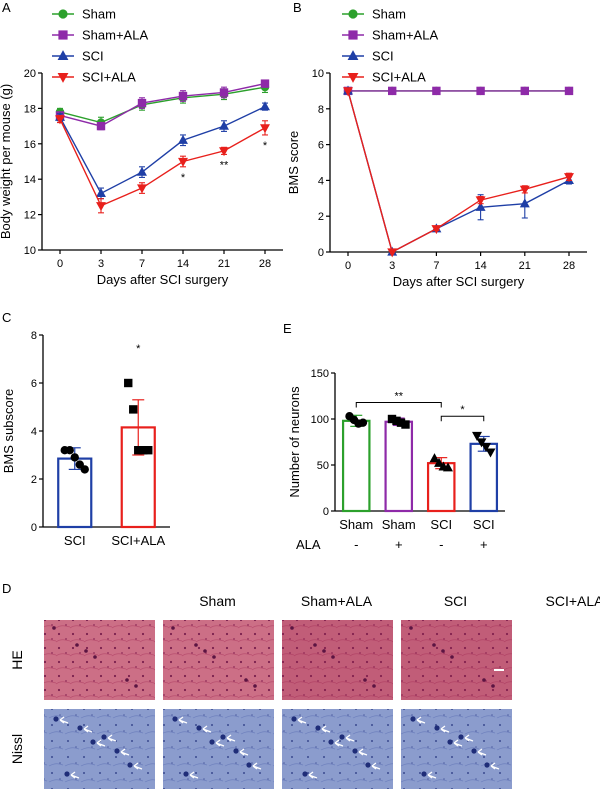 This screenshot has height=804, width=600. Describe the element at coordinates (30, 109) in the screenshot. I see `y-tick-label: 18` at that location.